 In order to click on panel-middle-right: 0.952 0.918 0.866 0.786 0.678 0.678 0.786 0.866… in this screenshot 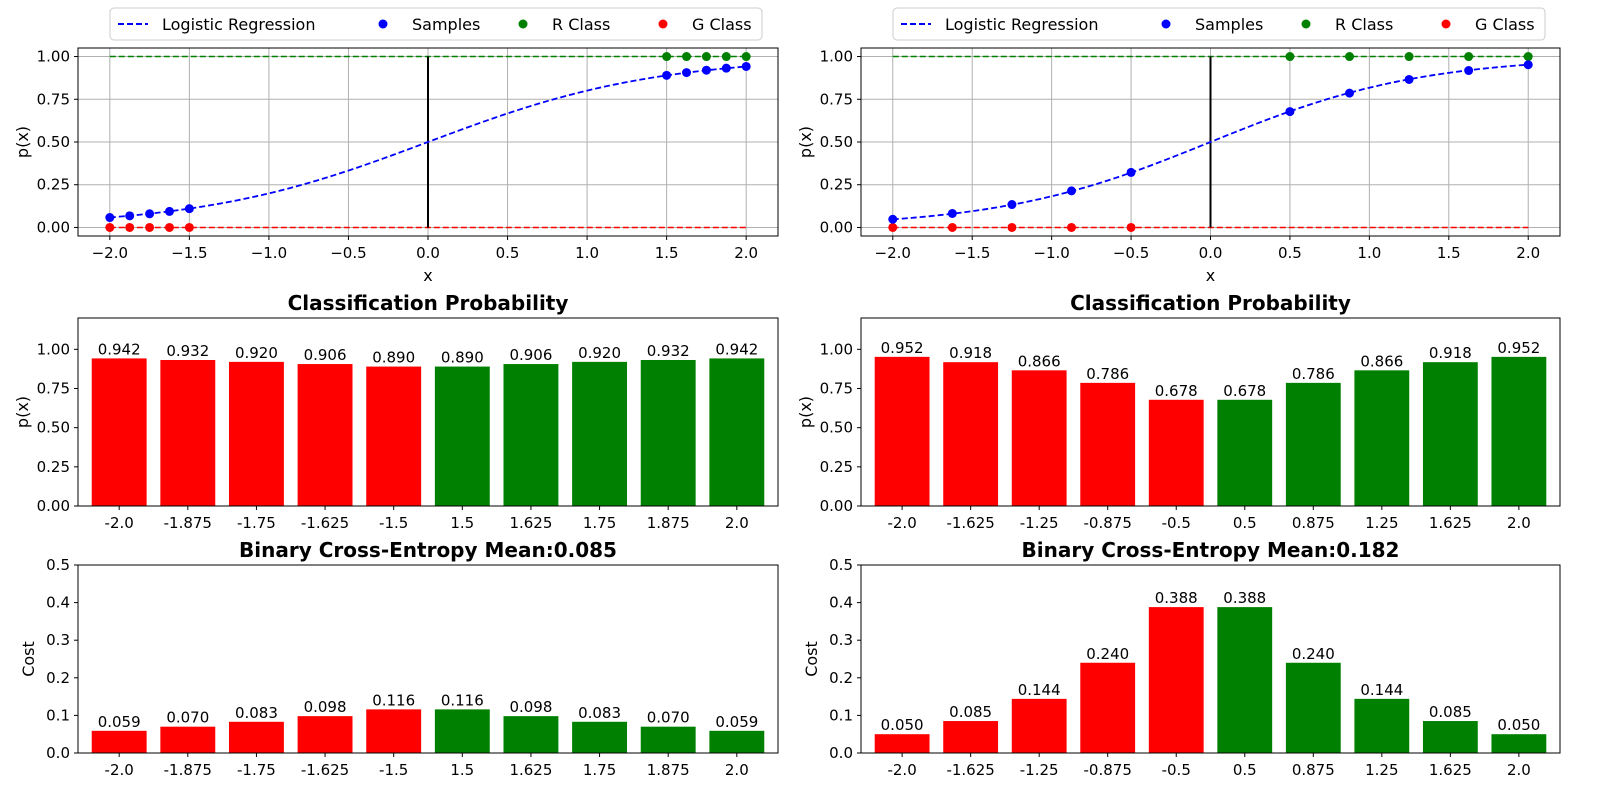, I will do `click(1178, 411)`.